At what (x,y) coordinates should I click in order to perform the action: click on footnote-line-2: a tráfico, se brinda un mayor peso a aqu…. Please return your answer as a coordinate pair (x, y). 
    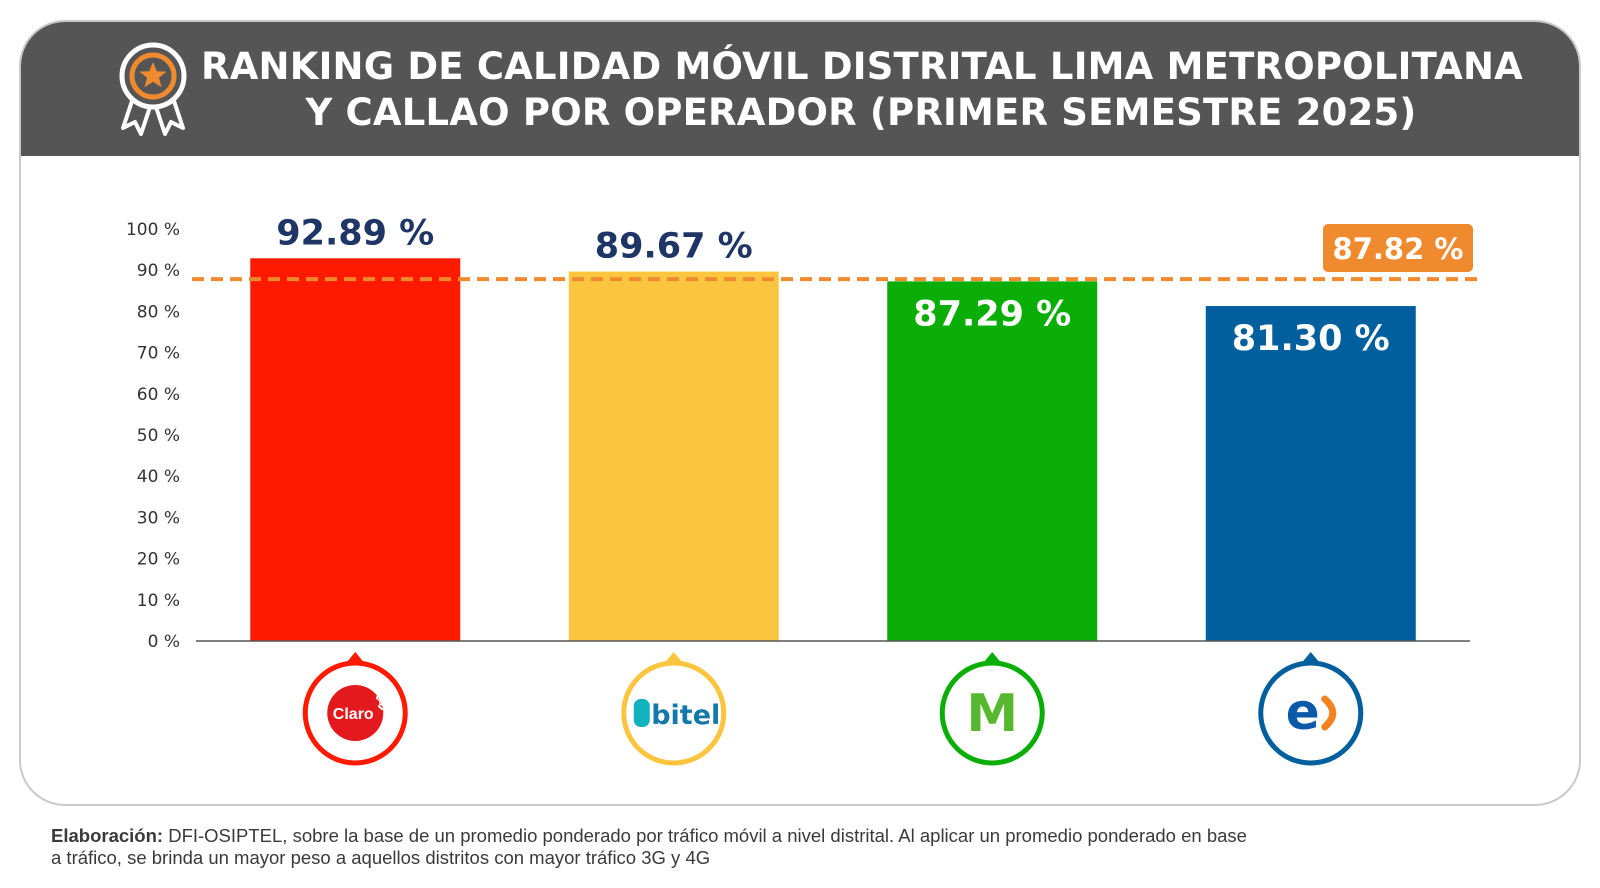
    Looking at the image, I should click on (381, 857).